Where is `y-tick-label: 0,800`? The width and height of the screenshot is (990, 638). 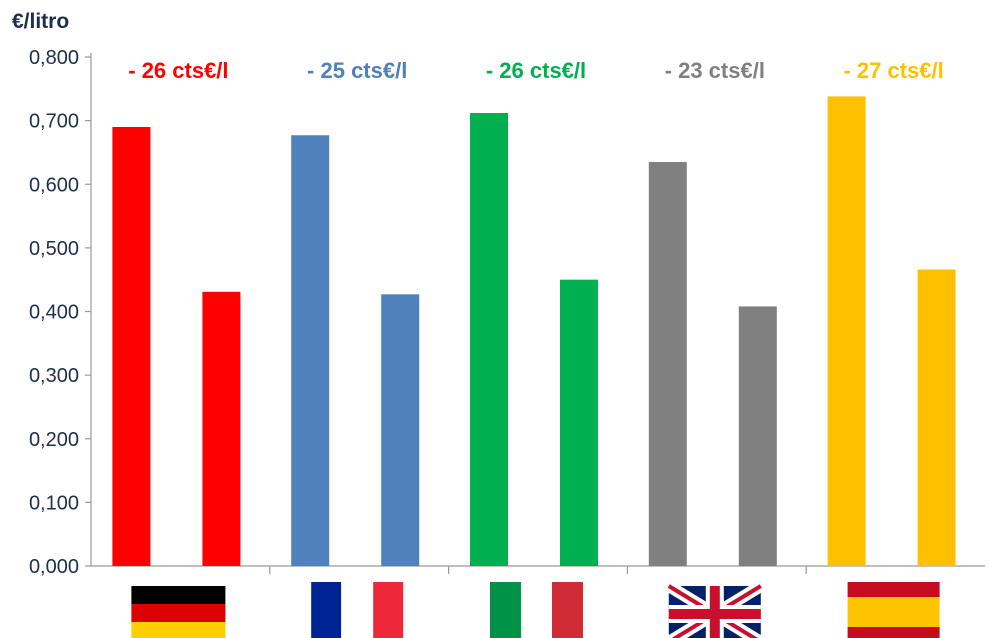 y-tick-label: 0,800 is located at coordinates (54, 58).